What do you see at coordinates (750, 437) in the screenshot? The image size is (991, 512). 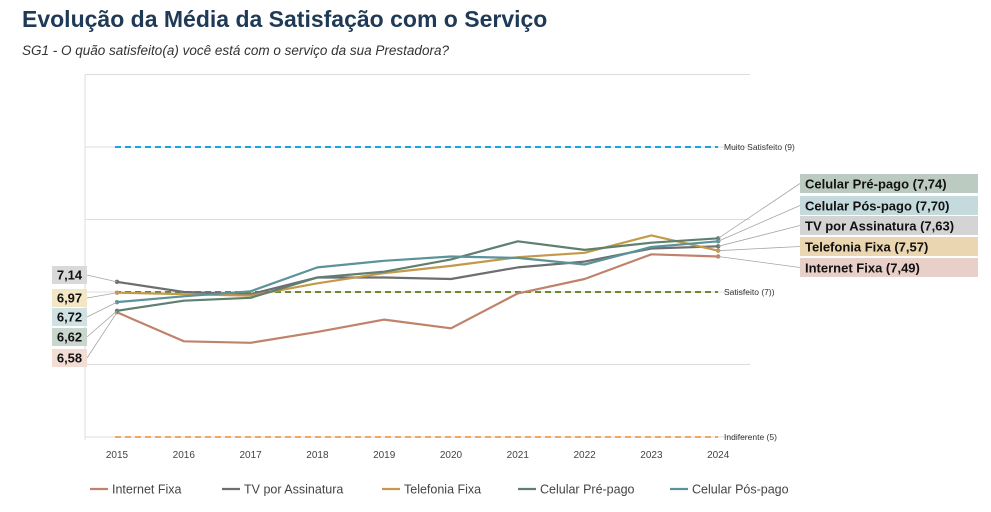 I see `reference-line-label: Indiferente (5)` at bounding box center [750, 437].